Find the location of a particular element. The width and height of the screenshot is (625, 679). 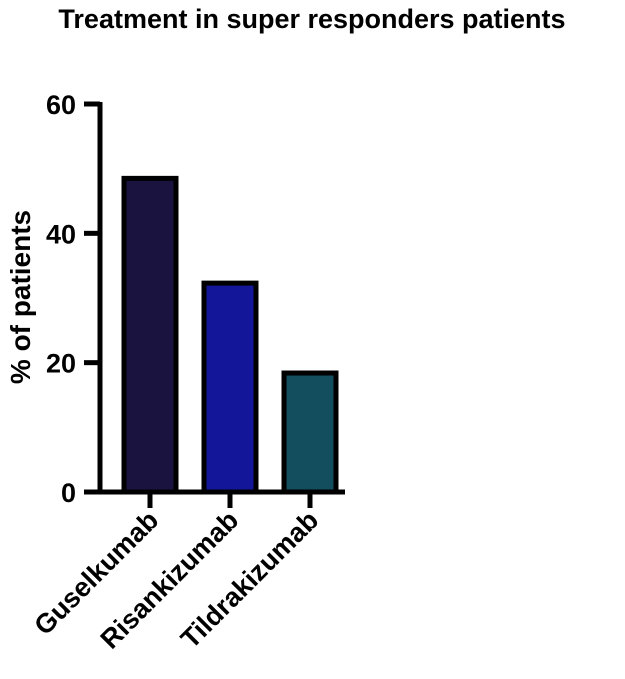

y-tick-label: 40 is located at coordinates (61, 234).